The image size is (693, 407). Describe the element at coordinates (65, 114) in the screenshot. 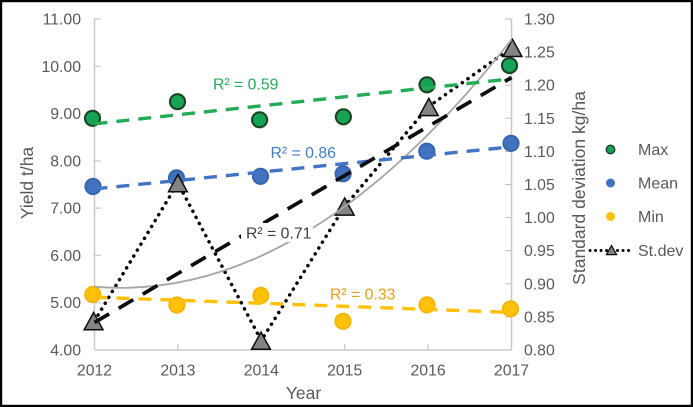

I see `svg-text: 9.00` at that location.